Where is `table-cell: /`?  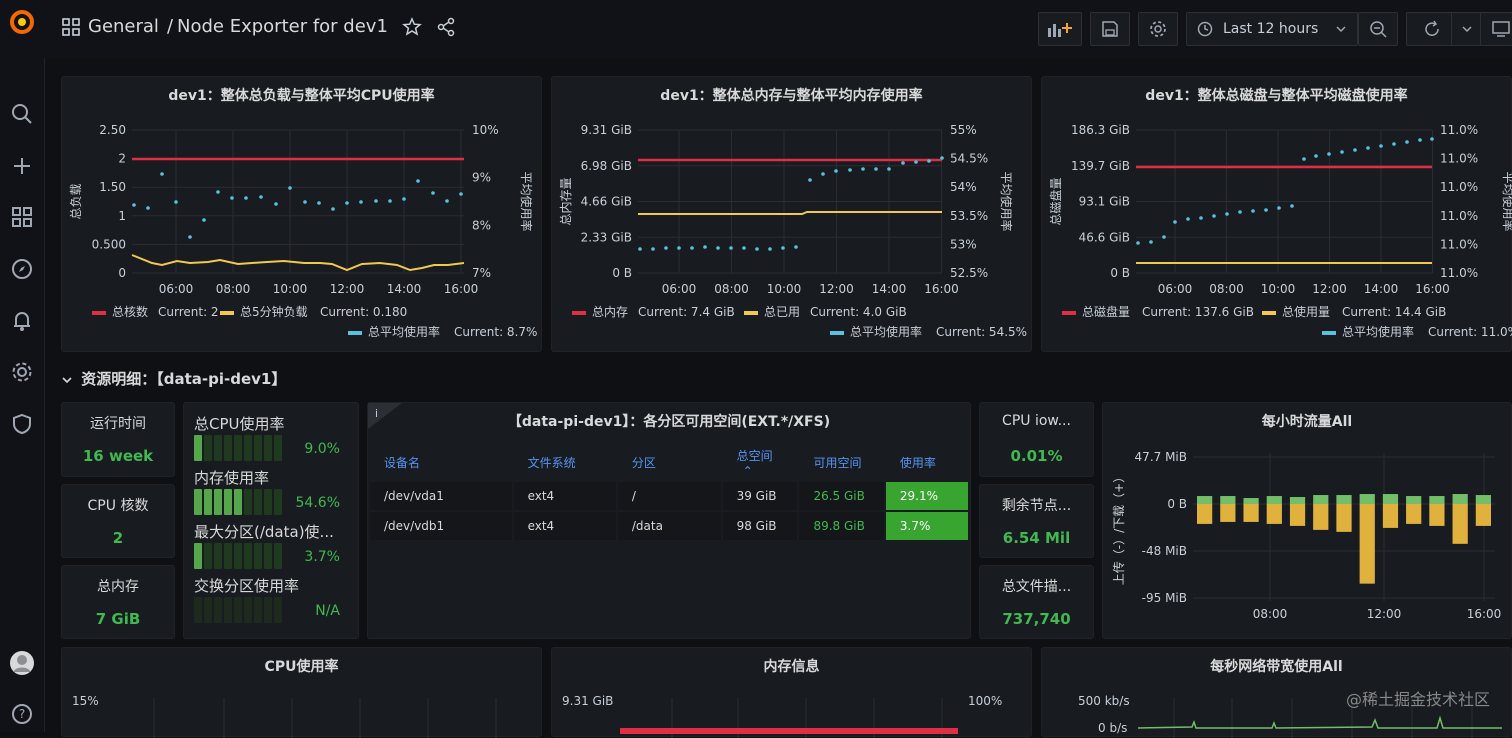
table-cell: / is located at coordinates (669, 496).